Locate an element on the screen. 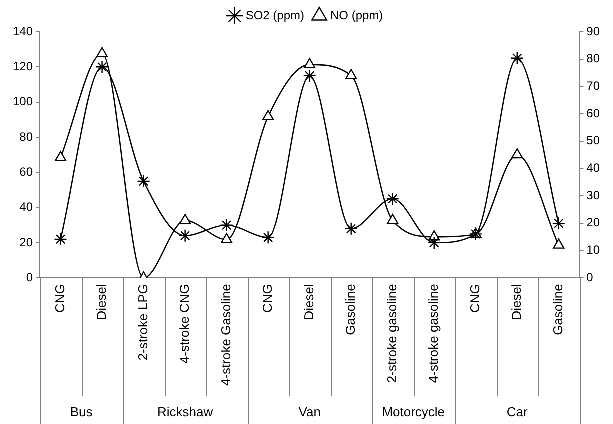 The height and width of the screenshot is (424, 613). y2-tick-label: 10 is located at coordinates (593, 250).